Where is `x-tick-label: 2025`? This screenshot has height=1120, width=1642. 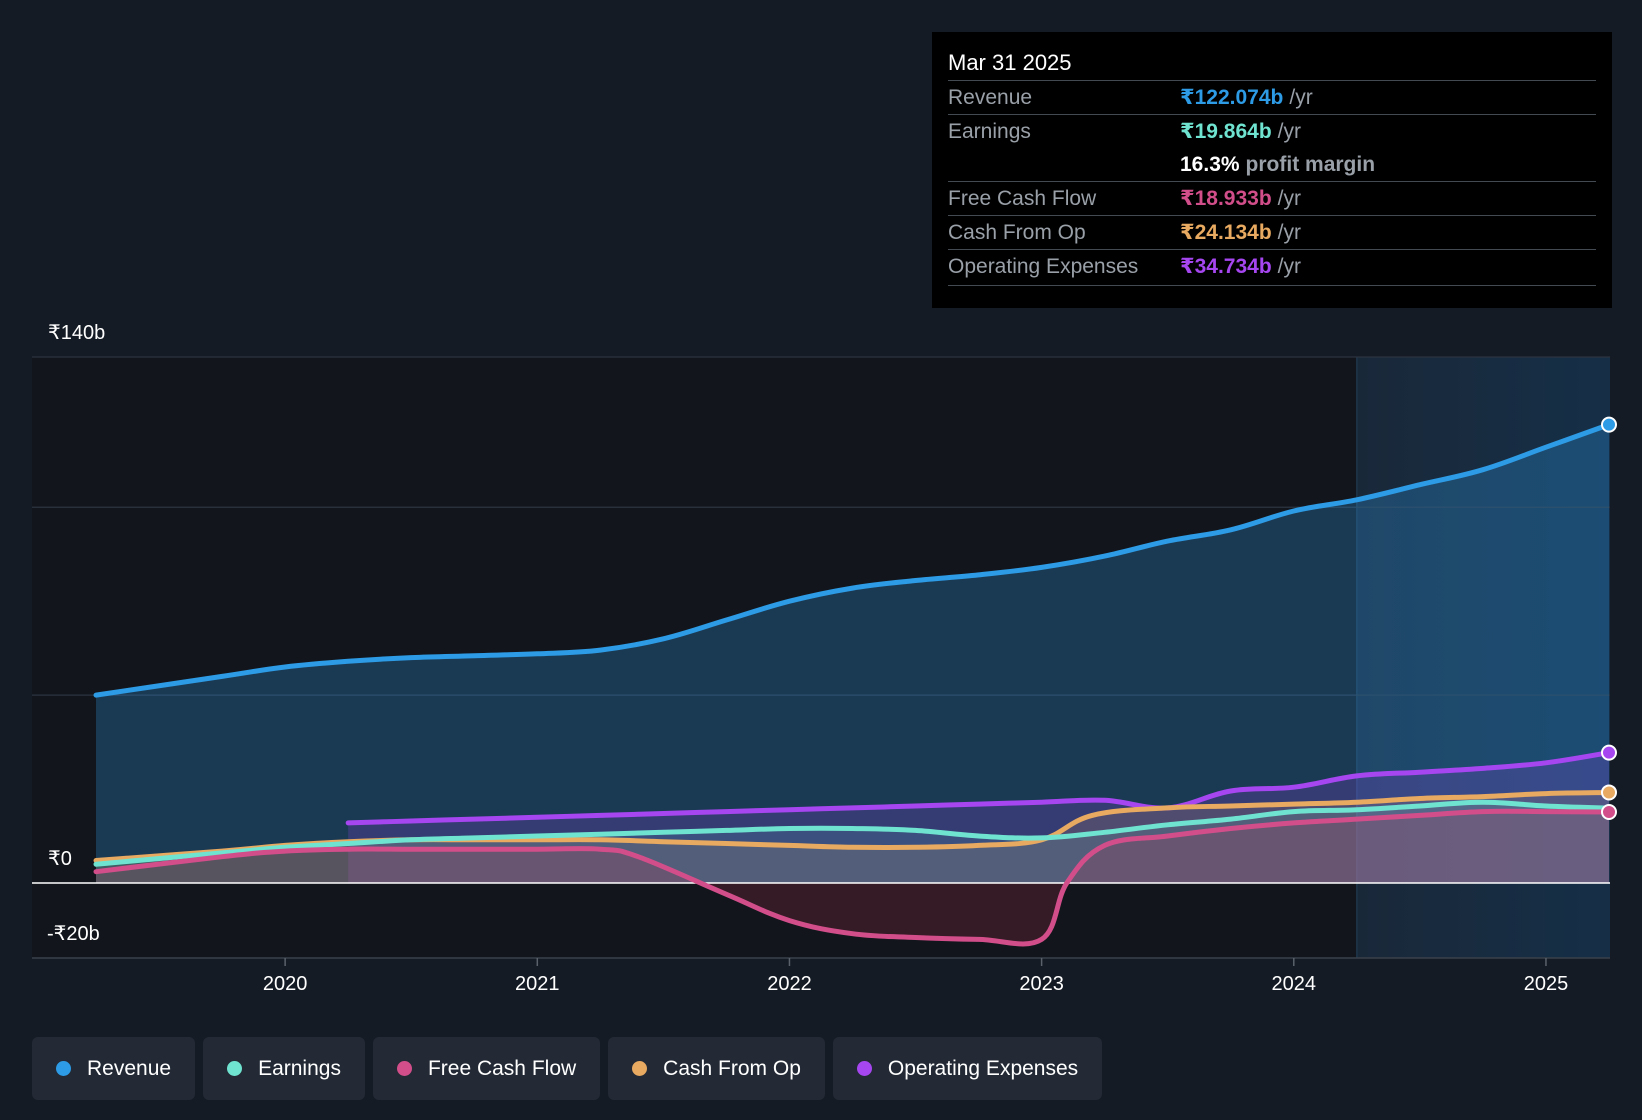
x-tick-label: 2025 is located at coordinates (1546, 984).